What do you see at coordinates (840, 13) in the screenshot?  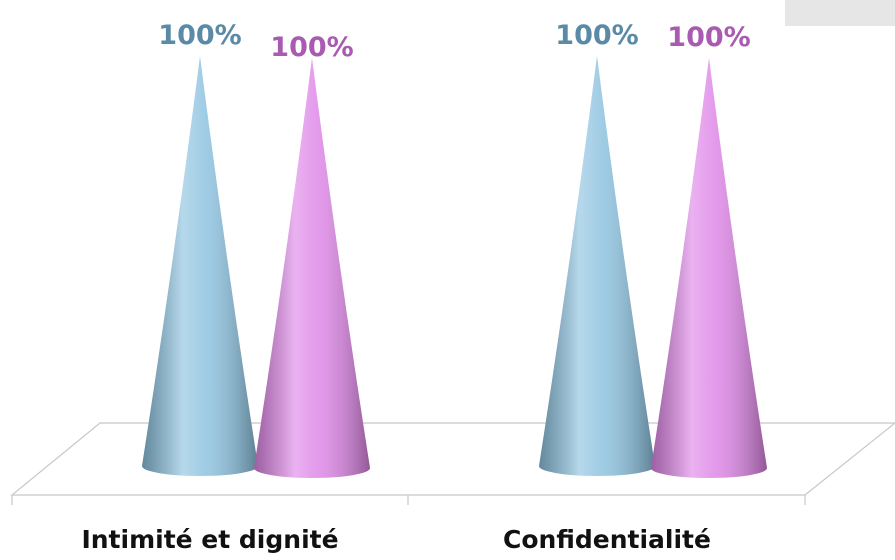 I see `corner-image` at bounding box center [840, 13].